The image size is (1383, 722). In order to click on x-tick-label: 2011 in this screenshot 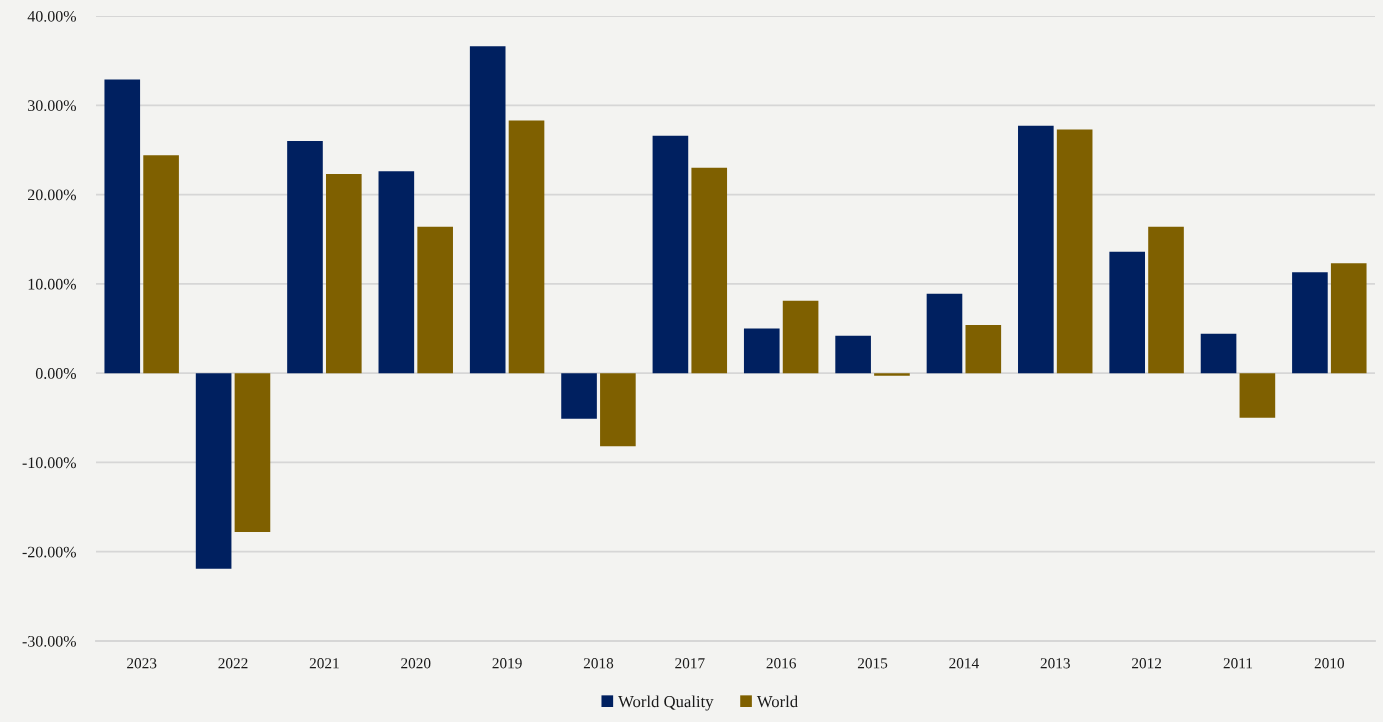, I will do `click(1238, 663)`.